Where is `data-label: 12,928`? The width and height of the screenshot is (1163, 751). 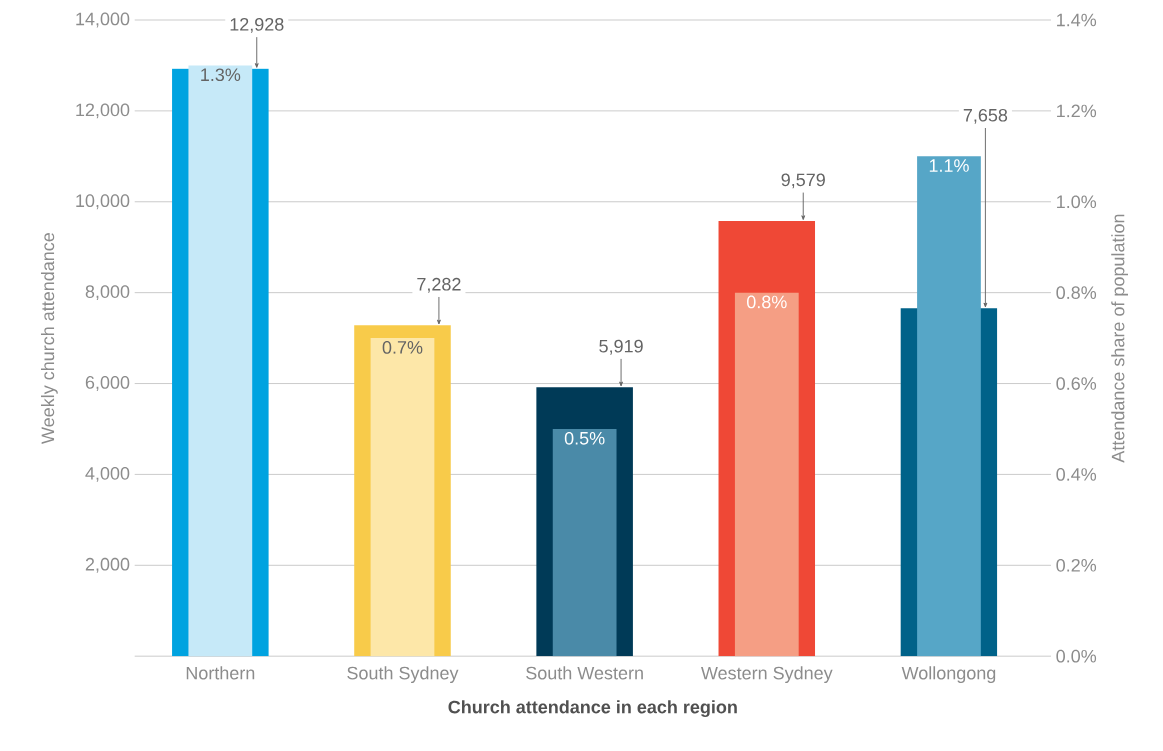 data-label: 12,928 is located at coordinates (257, 25).